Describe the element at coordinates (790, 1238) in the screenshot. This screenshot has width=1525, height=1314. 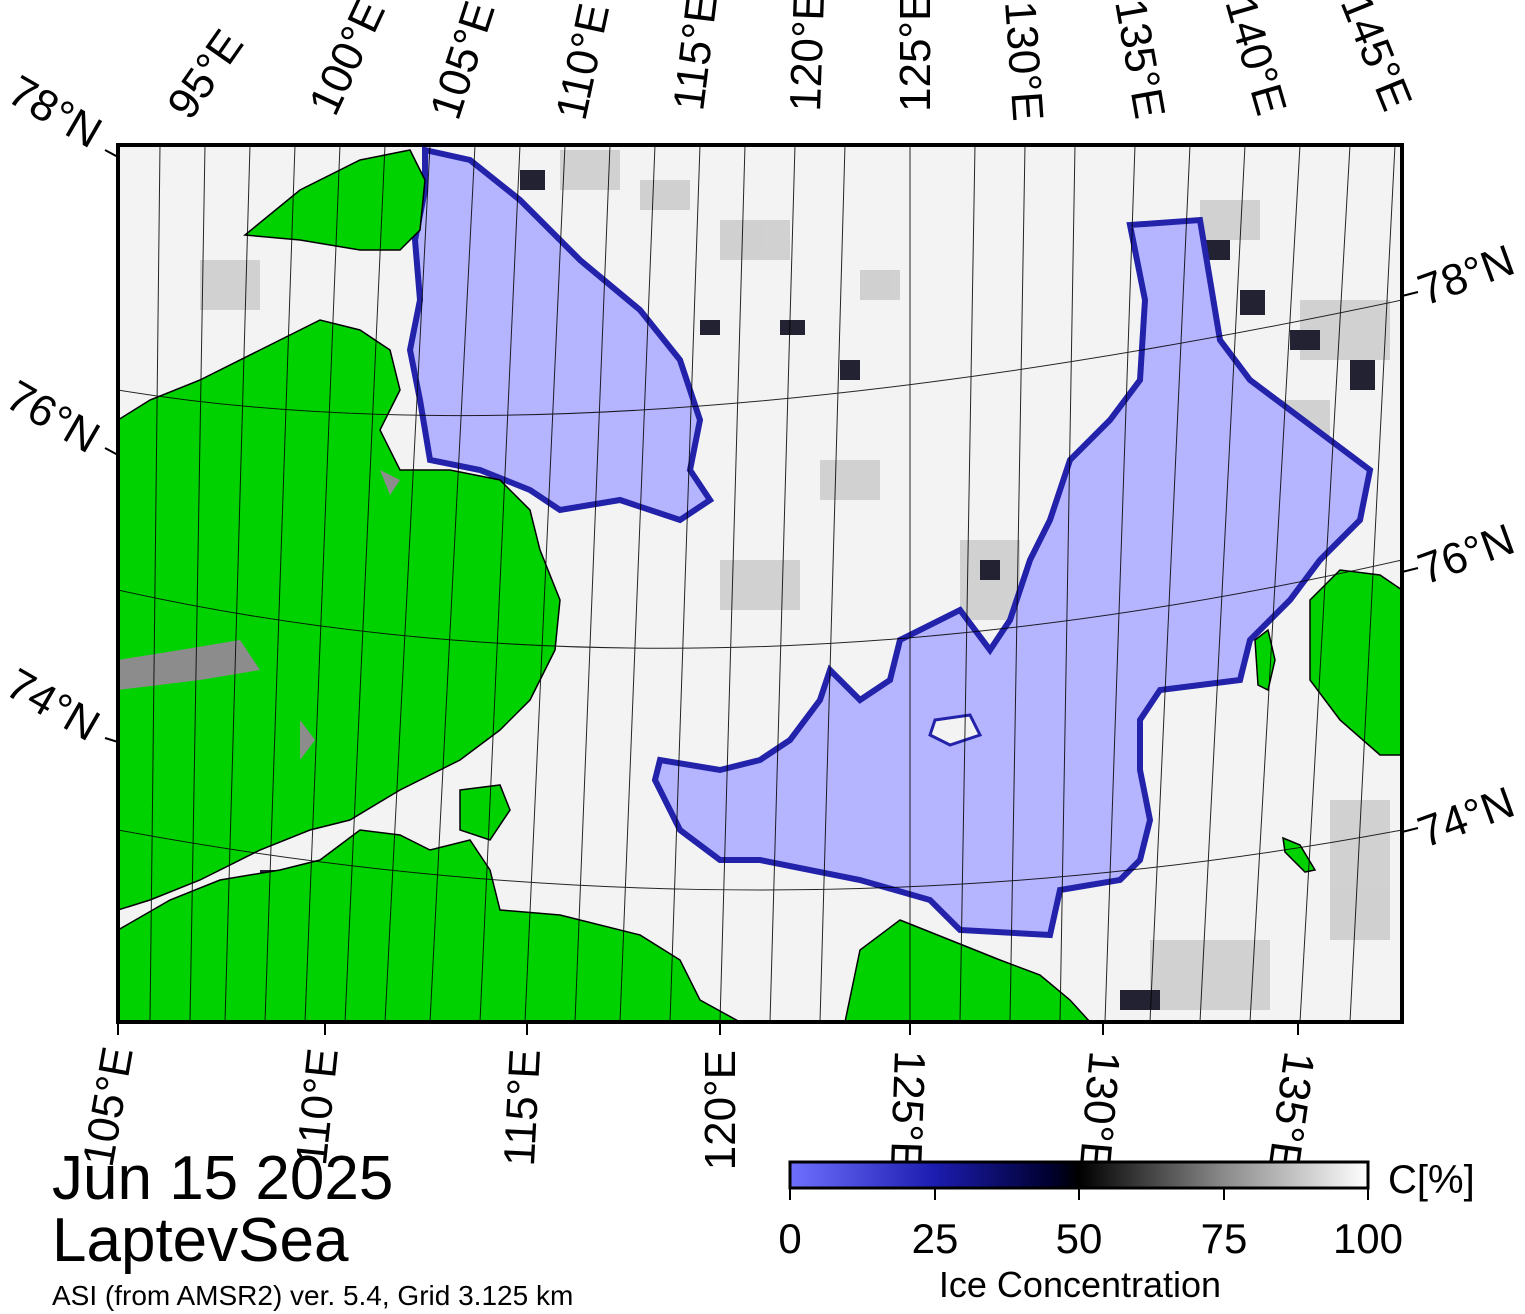
I see `colorbar-tick-label: 0` at that location.